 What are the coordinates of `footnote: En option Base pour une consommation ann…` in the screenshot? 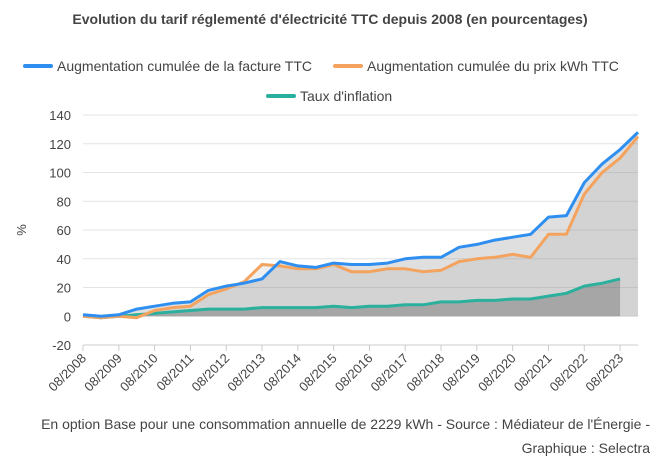 It's located at (345, 436).